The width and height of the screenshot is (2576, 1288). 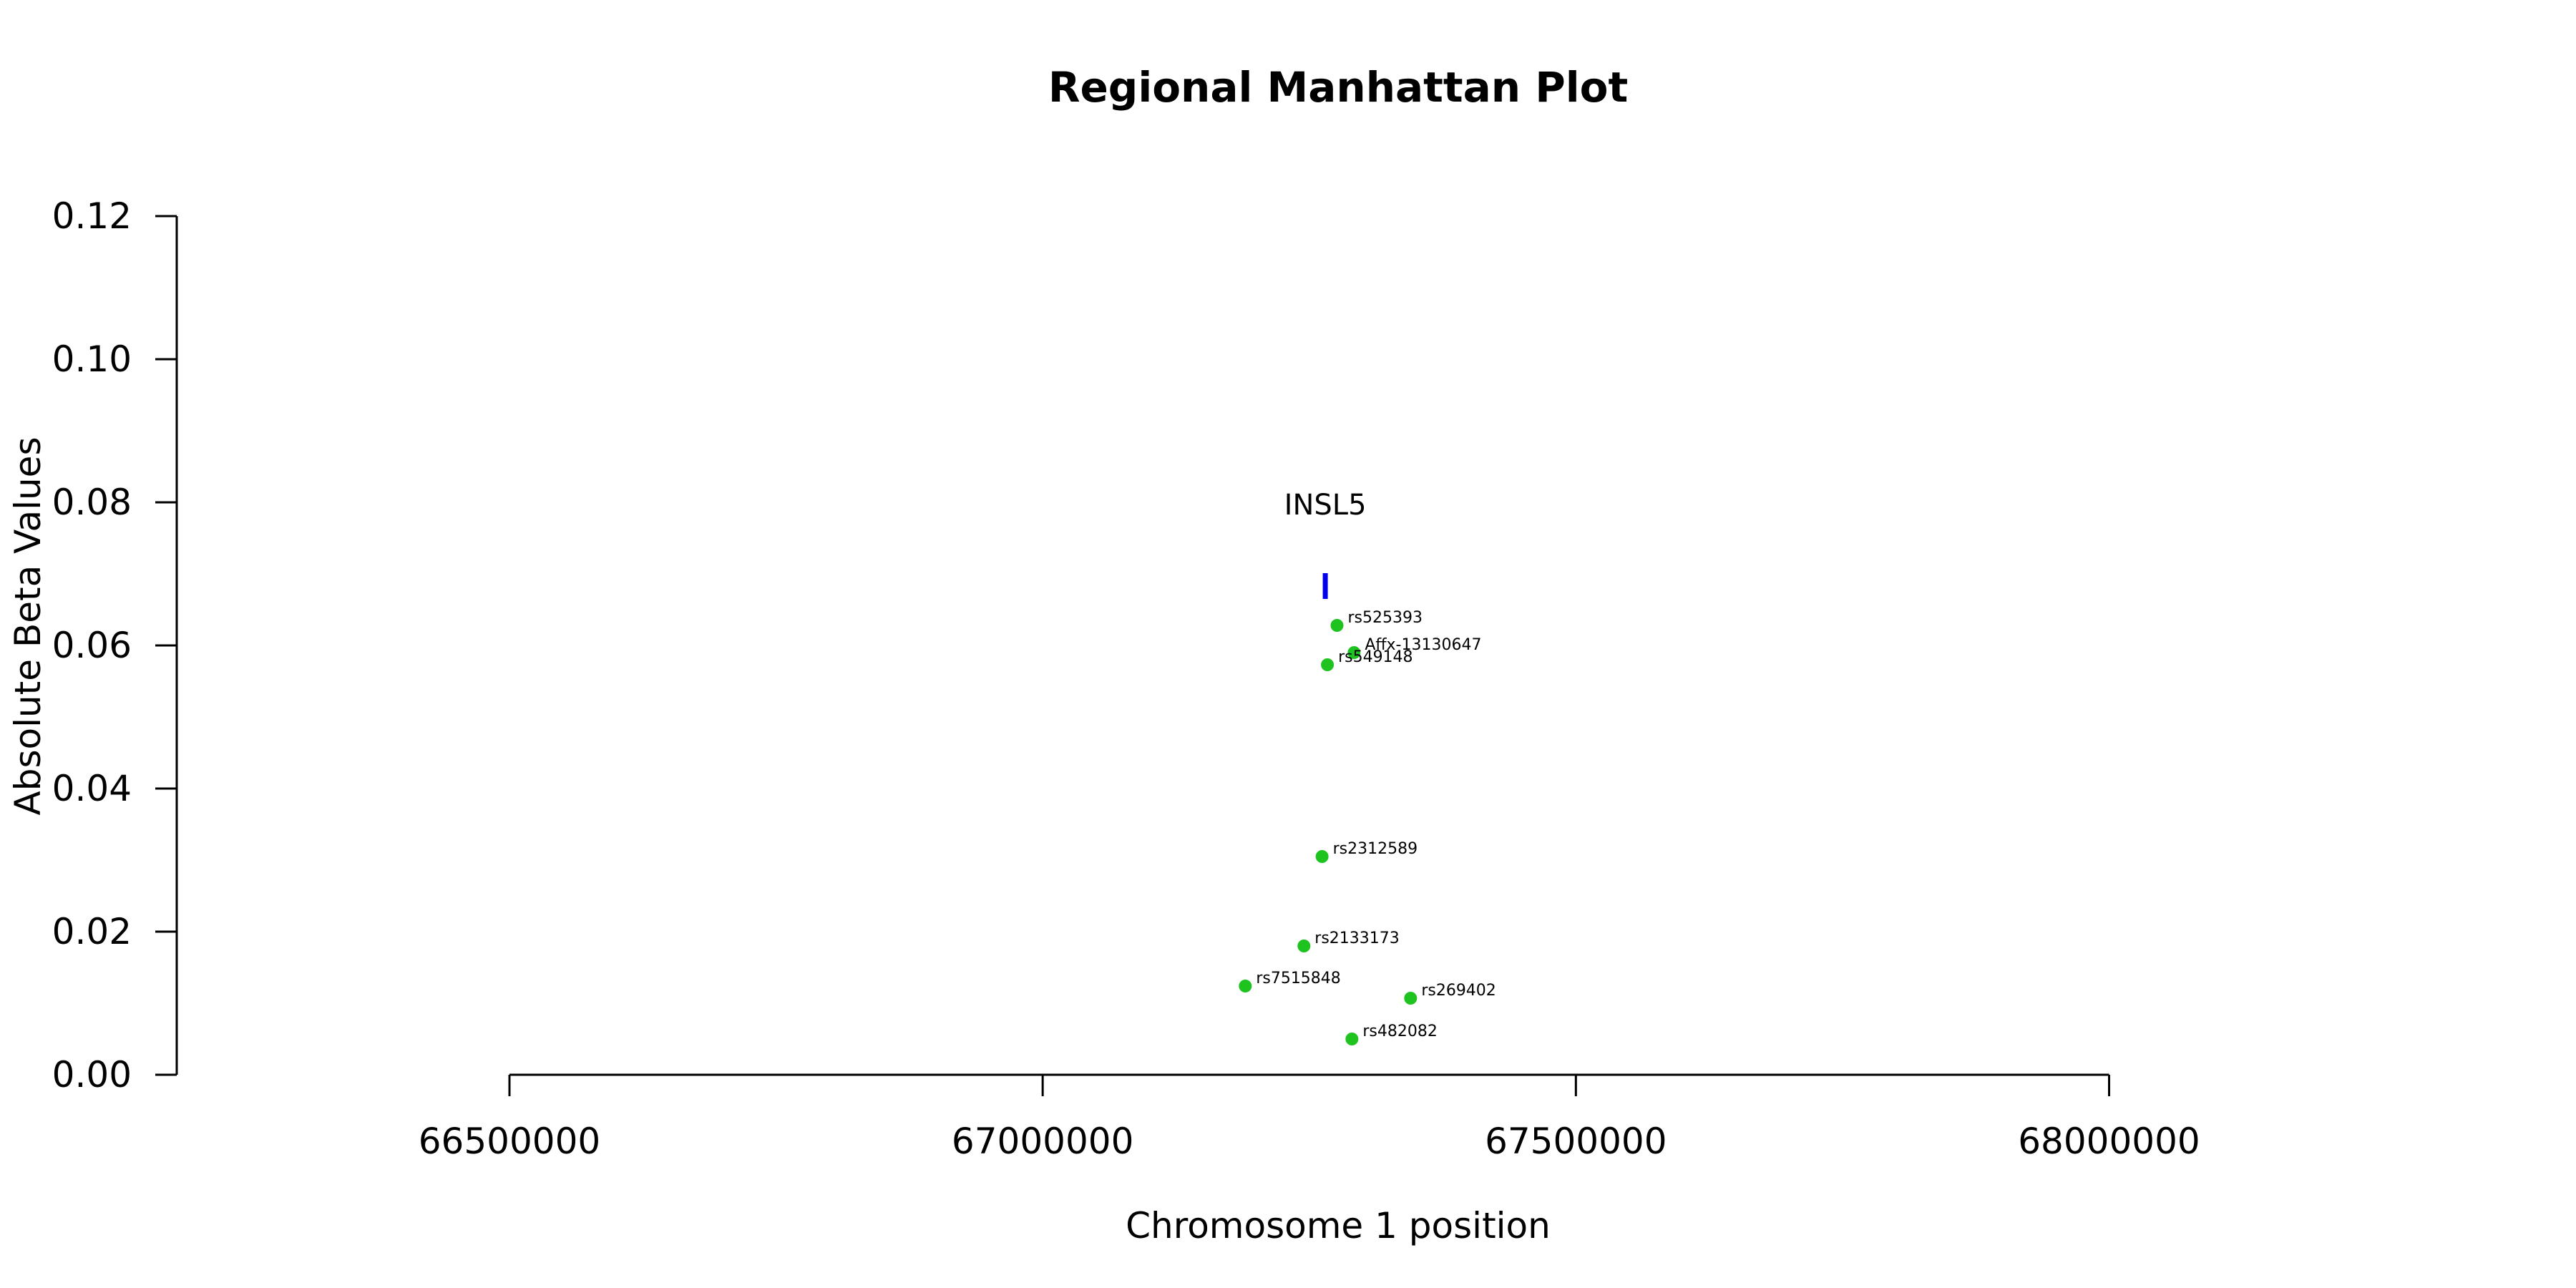 I want to click on snp-label: rs269402, so click(x=1458, y=991).